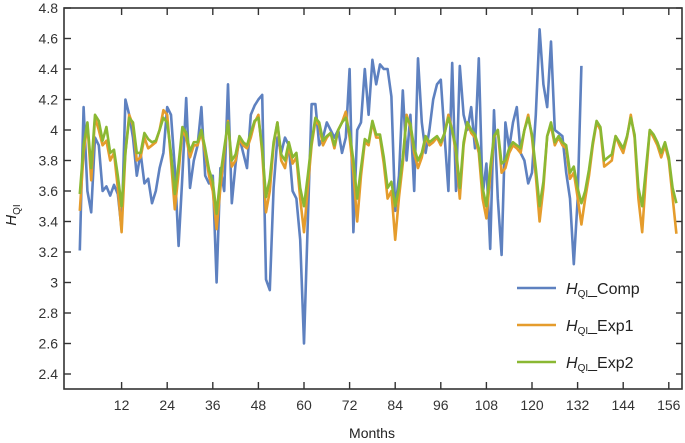 This screenshot has height=443, width=685. What do you see at coordinates (441, 405) in the screenshot?
I see `x-tick-label: 96` at bounding box center [441, 405].